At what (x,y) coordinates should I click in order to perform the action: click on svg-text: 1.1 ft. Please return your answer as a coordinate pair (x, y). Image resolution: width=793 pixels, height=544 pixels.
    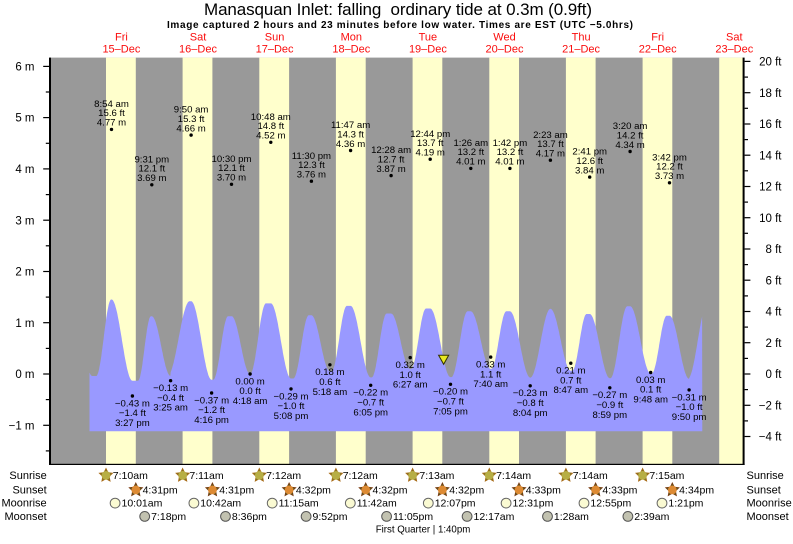
    Looking at the image, I should click on (491, 374).